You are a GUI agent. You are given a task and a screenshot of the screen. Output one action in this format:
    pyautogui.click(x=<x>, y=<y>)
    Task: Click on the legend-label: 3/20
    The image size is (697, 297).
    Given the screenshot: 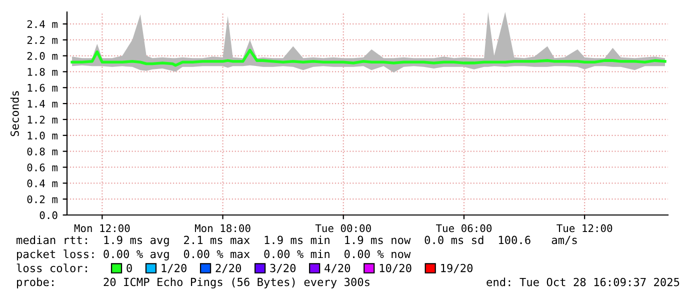 What is the action you would take?
    pyautogui.click(x=283, y=269)
    